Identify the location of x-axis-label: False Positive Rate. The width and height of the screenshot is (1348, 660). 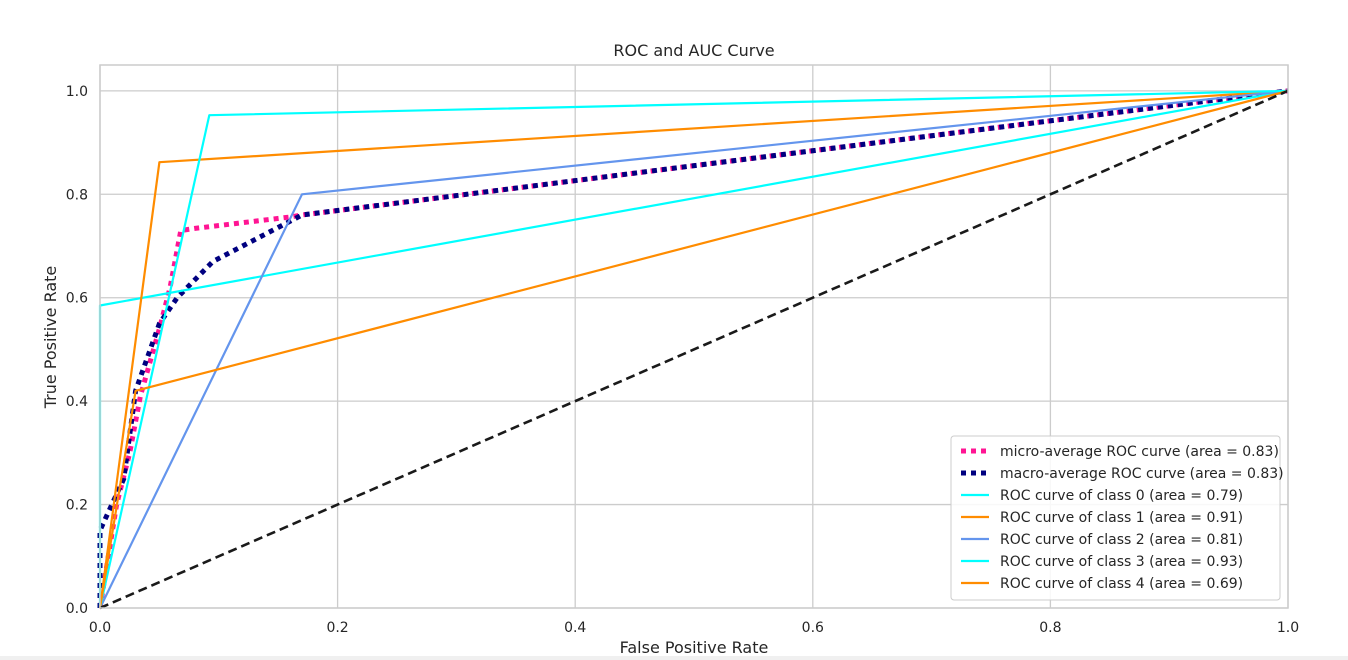
(694, 647).